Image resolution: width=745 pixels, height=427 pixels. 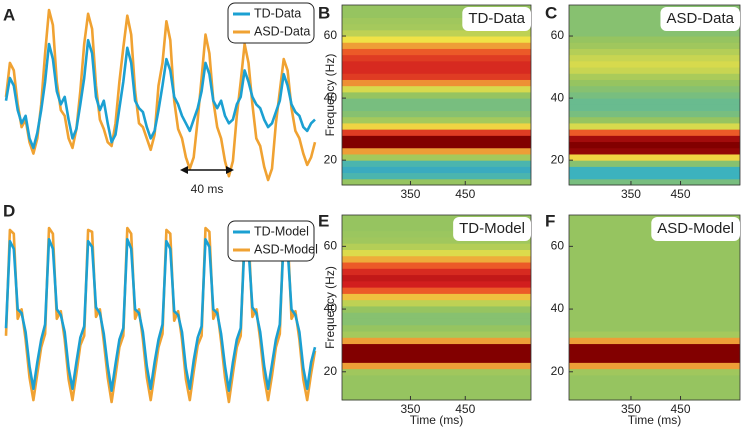 What do you see at coordinates (9, 14) in the screenshot?
I see `panel-letter: A` at bounding box center [9, 14].